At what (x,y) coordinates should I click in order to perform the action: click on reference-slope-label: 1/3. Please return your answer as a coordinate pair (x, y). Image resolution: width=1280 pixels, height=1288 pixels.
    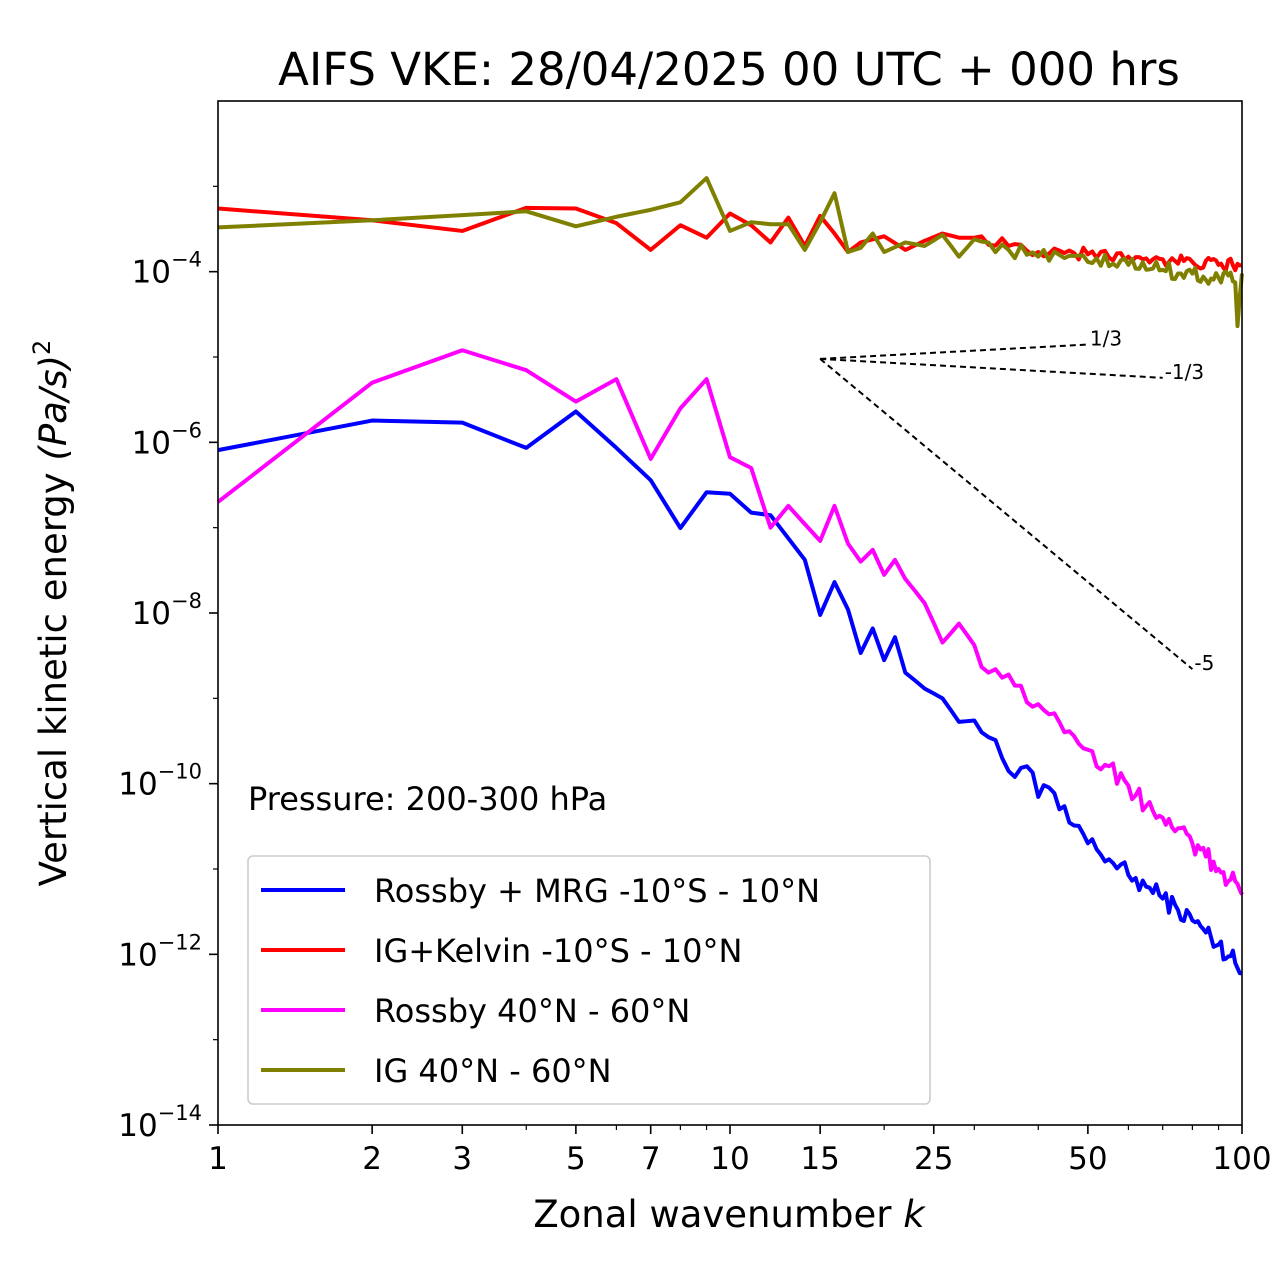
    Looking at the image, I should click on (1106, 339).